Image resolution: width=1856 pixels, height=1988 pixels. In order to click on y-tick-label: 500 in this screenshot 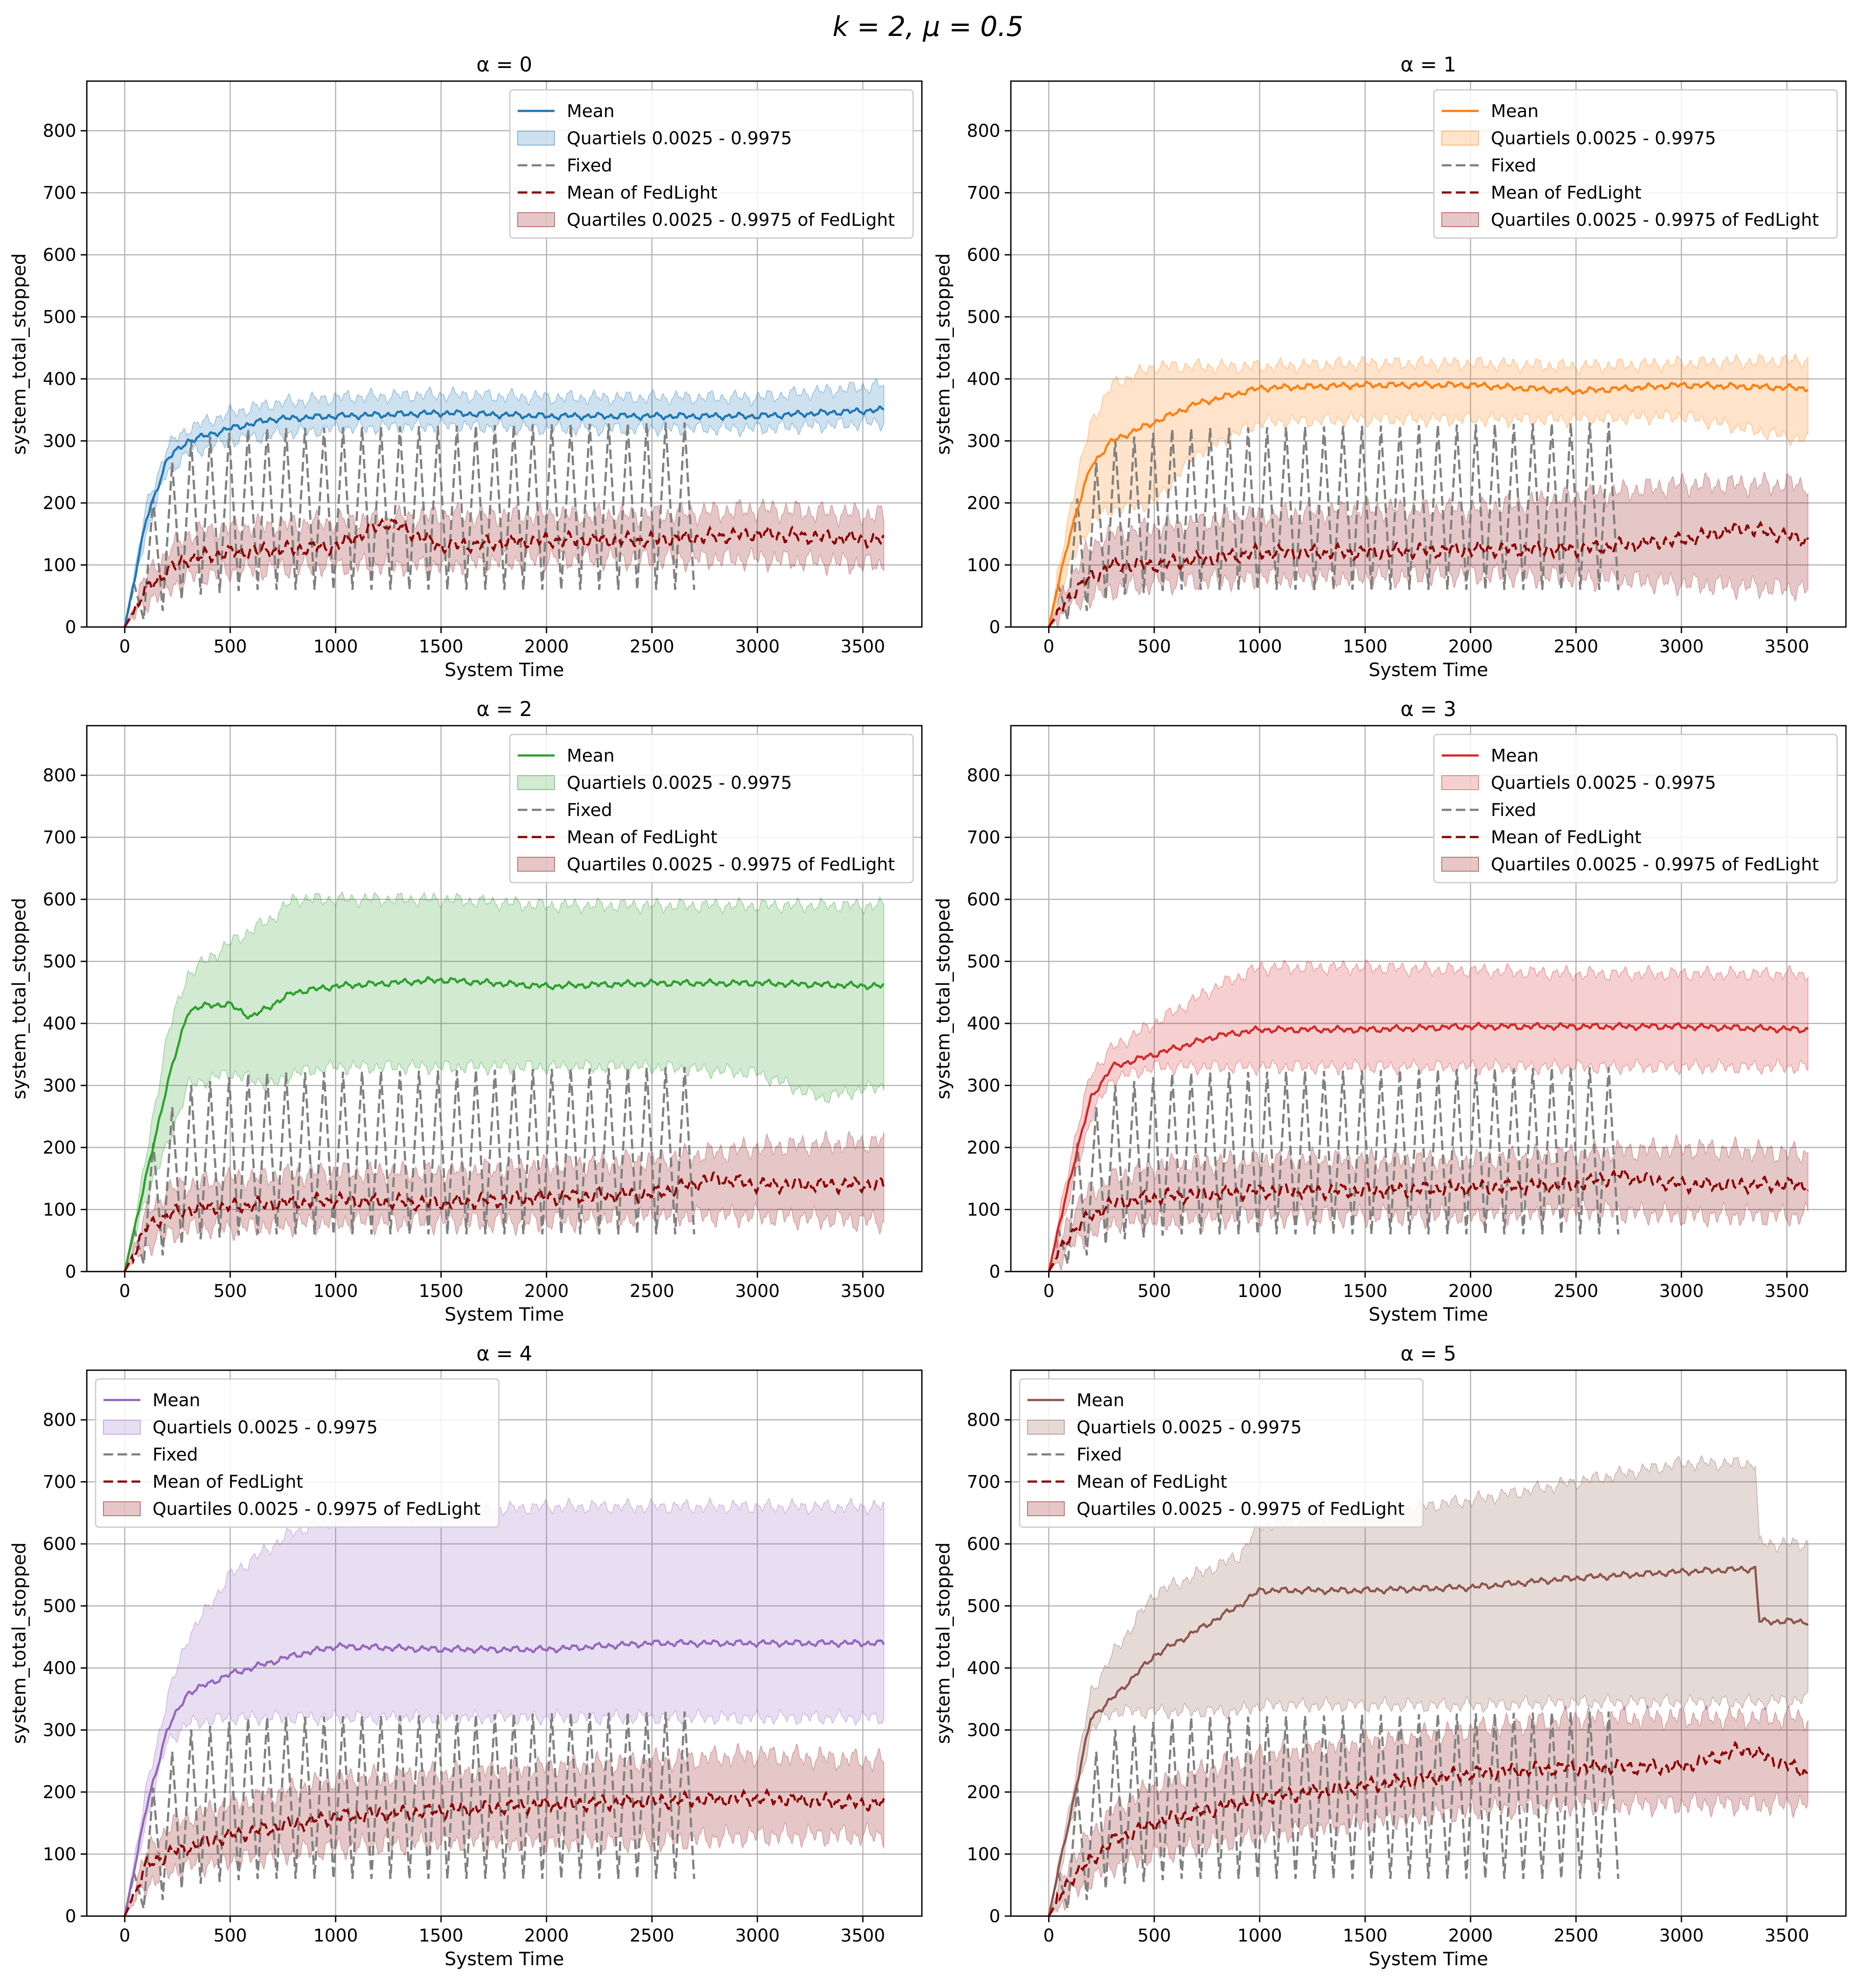, I will do `click(59, 317)`.